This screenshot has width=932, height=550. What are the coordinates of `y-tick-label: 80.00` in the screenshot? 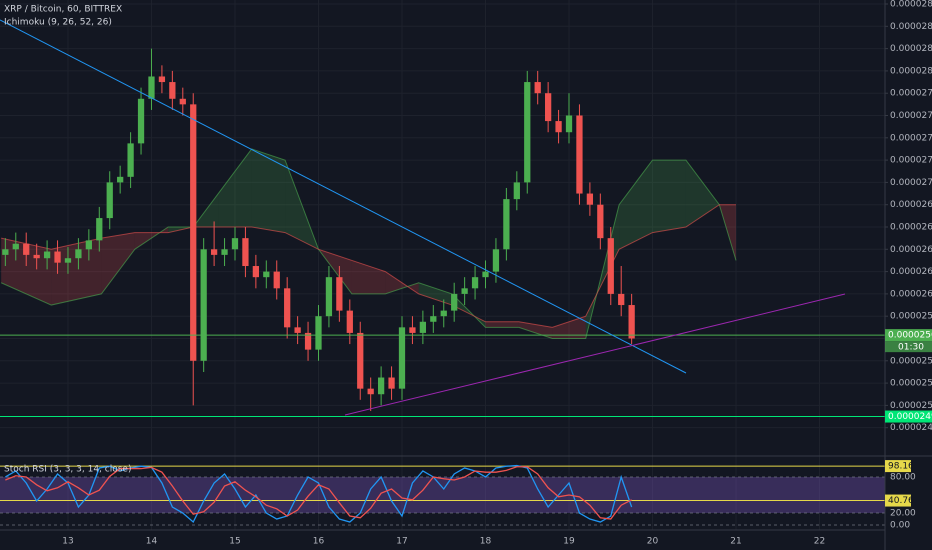 It's located at (903, 477).